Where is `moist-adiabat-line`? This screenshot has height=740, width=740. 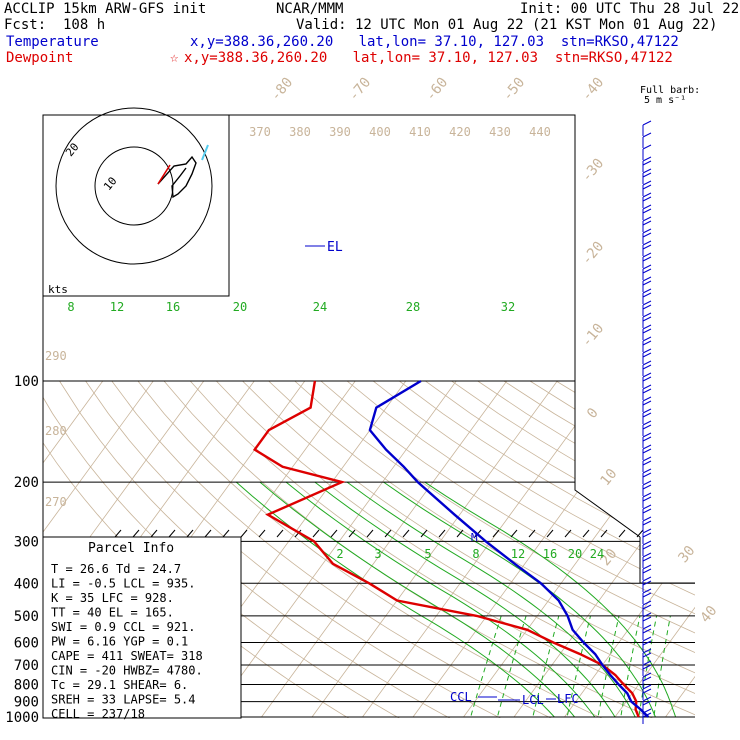 moist-adiabat-line is located at coordinates (465, 599).